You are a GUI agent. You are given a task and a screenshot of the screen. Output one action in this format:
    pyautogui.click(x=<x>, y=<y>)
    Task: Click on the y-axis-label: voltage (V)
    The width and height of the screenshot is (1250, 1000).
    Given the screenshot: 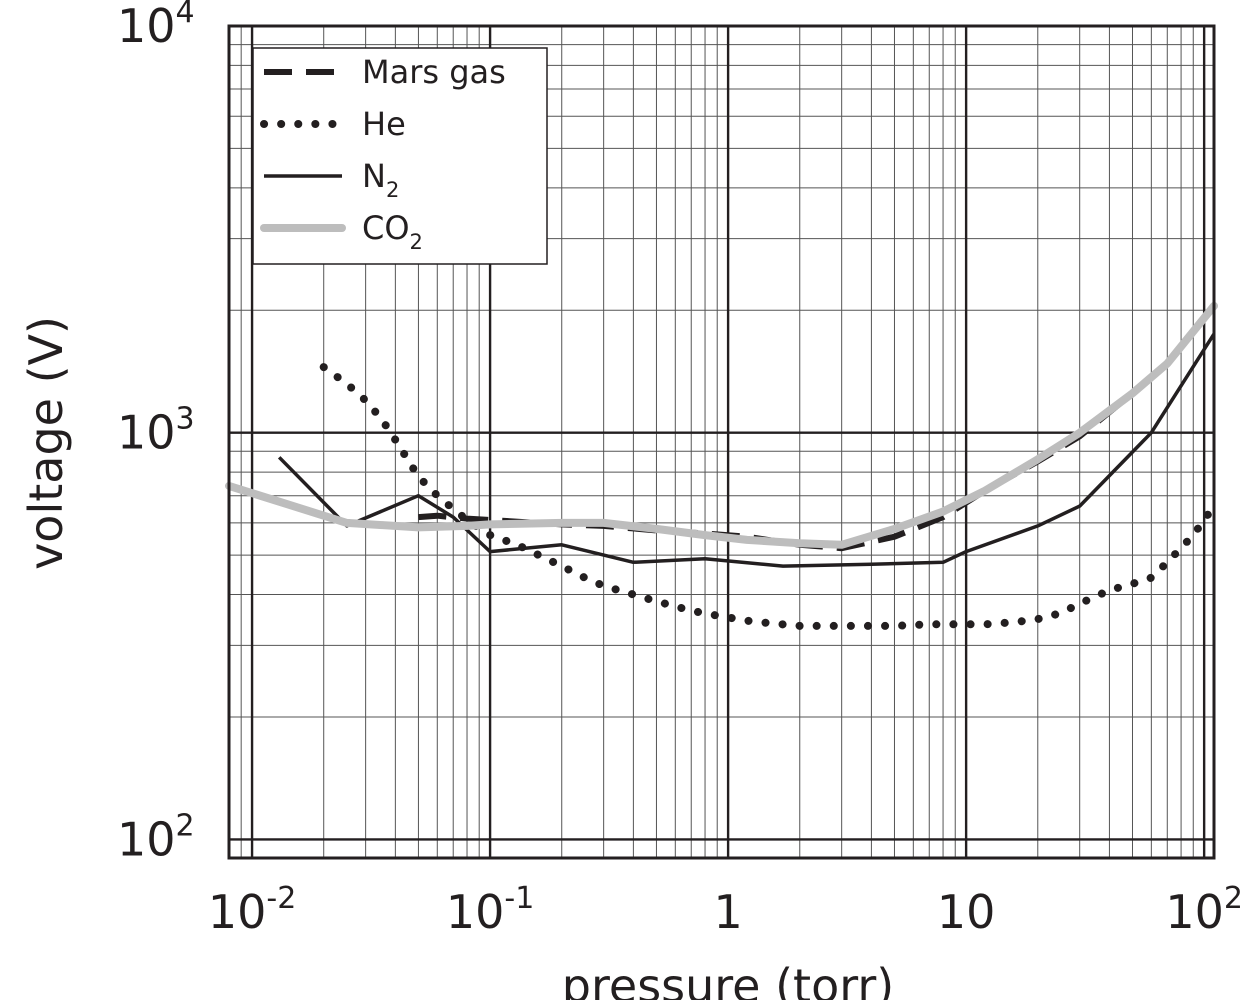 What is the action you would take?
    pyautogui.click(x=46, y=443)
    